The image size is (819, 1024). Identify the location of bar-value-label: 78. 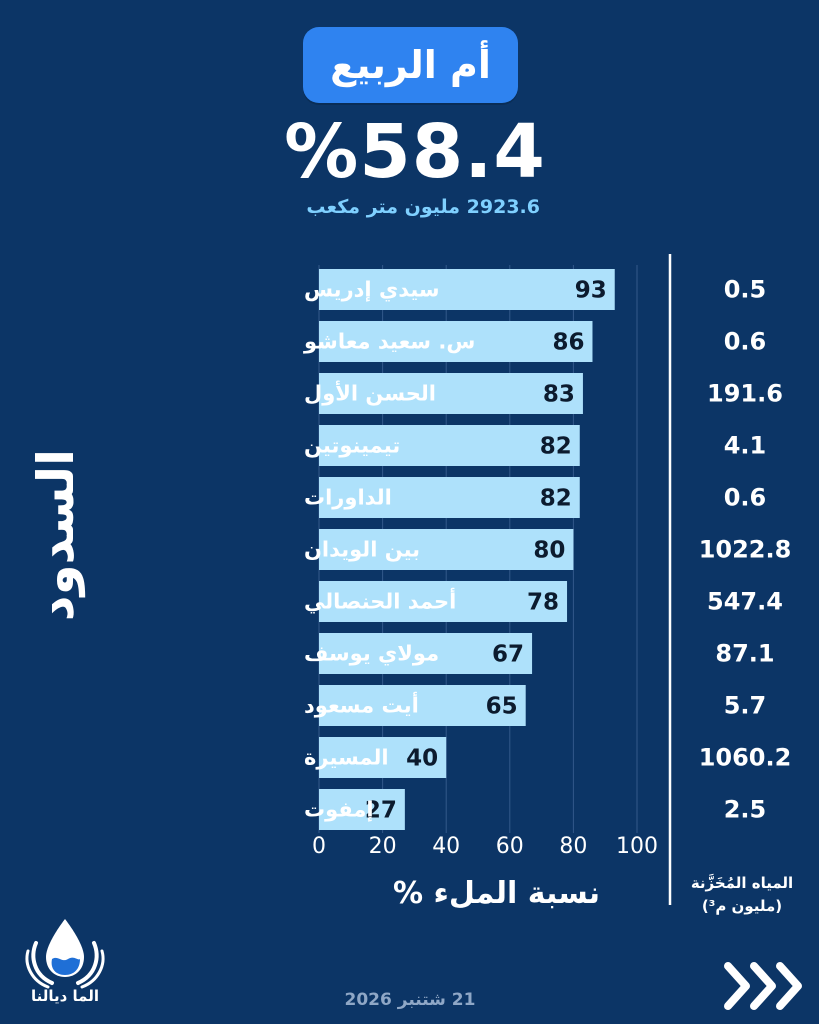
(543, 603).